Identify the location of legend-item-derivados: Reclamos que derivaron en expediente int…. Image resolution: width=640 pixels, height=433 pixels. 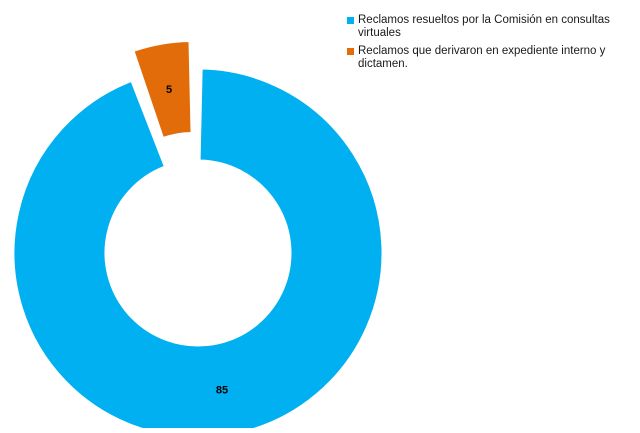
(492, 58).